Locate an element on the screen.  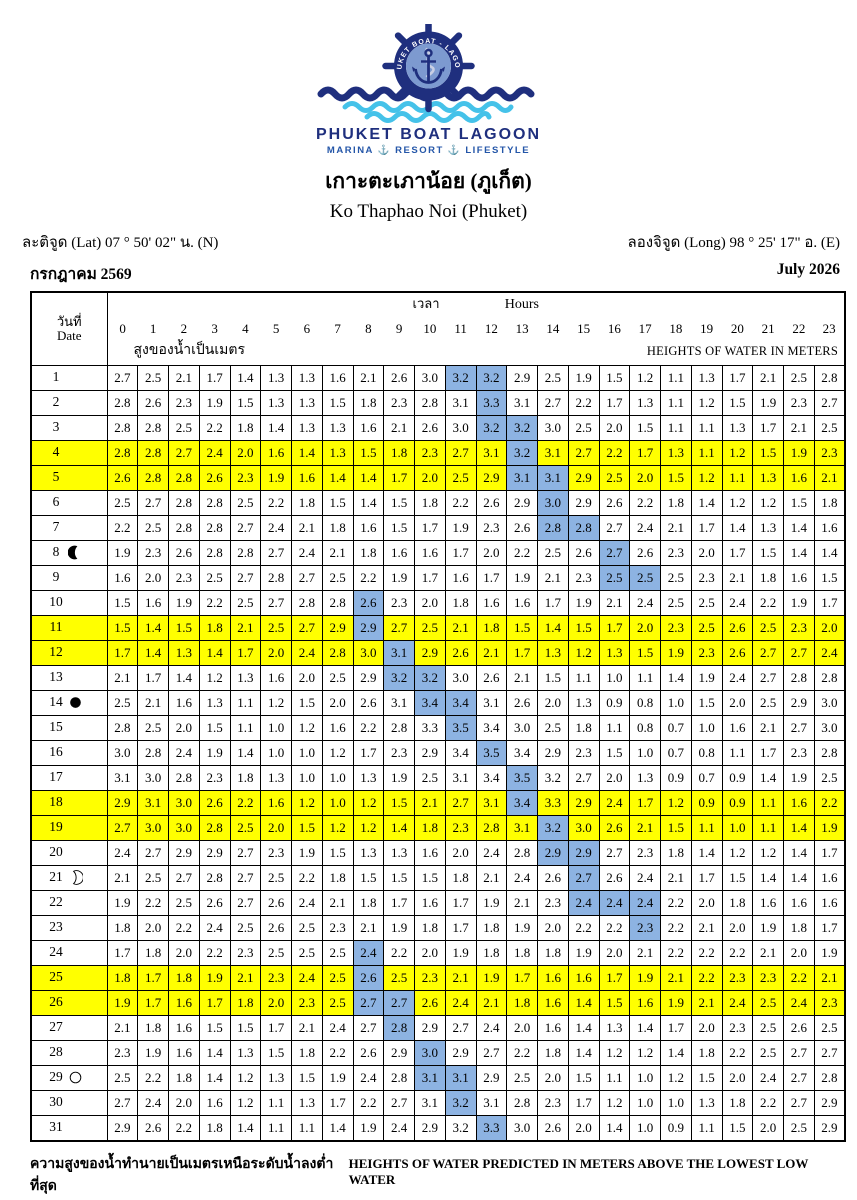
date-cell: 30 is located at coordinates (69, 1102).